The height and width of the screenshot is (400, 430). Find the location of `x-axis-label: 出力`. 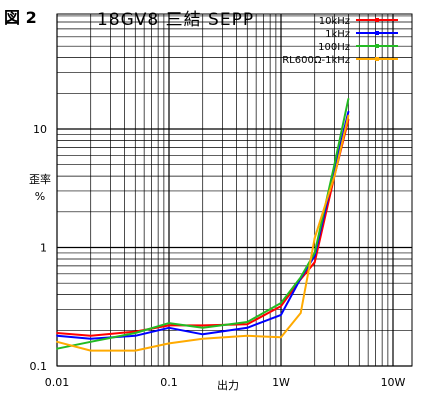

x-axis-label: 出力 is located at coordinates (228, 385).